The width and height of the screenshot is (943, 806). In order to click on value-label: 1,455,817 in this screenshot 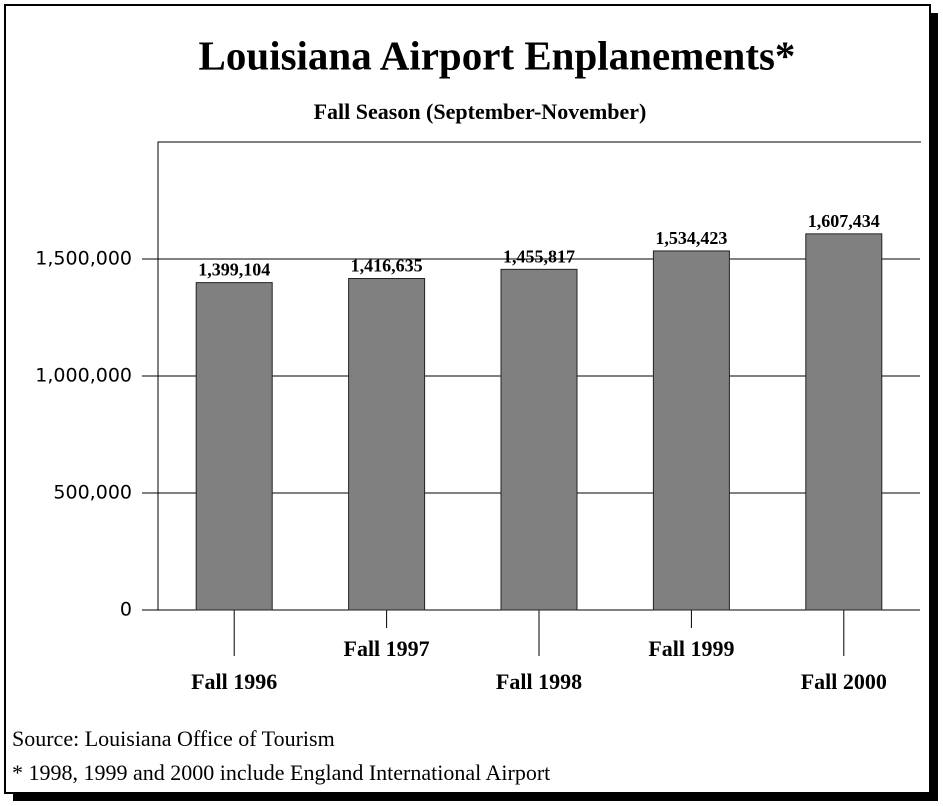, I will do `click(539, 256)`.